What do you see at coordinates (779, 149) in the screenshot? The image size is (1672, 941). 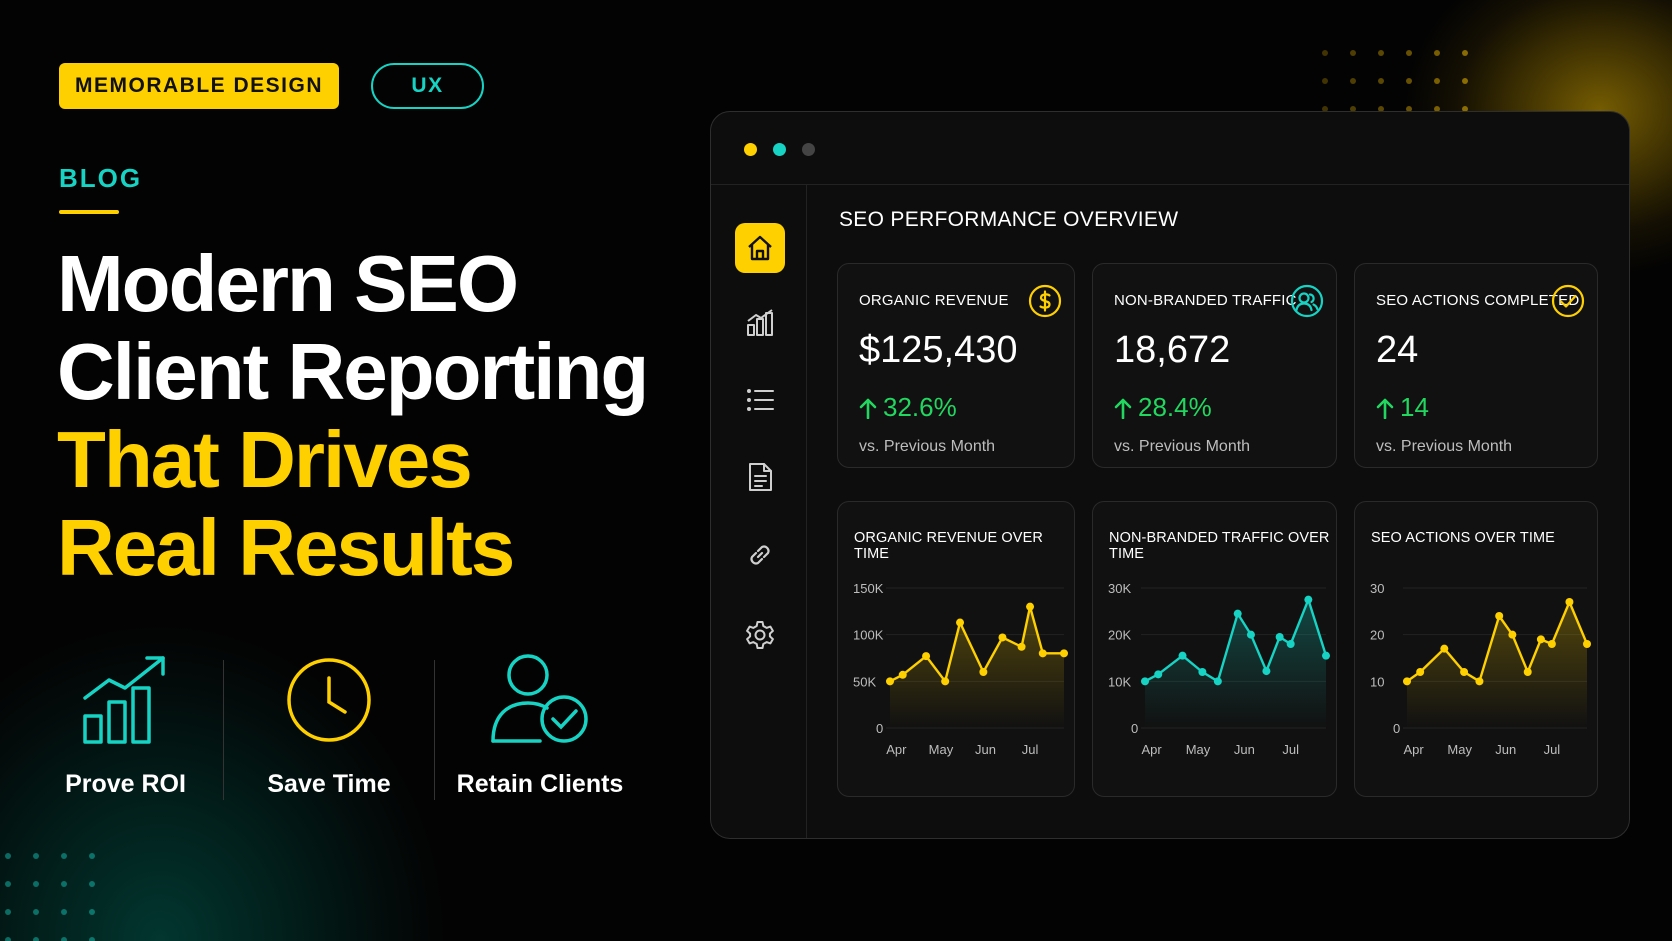 I see `window-control-teal` at bounding box center [779, 149].